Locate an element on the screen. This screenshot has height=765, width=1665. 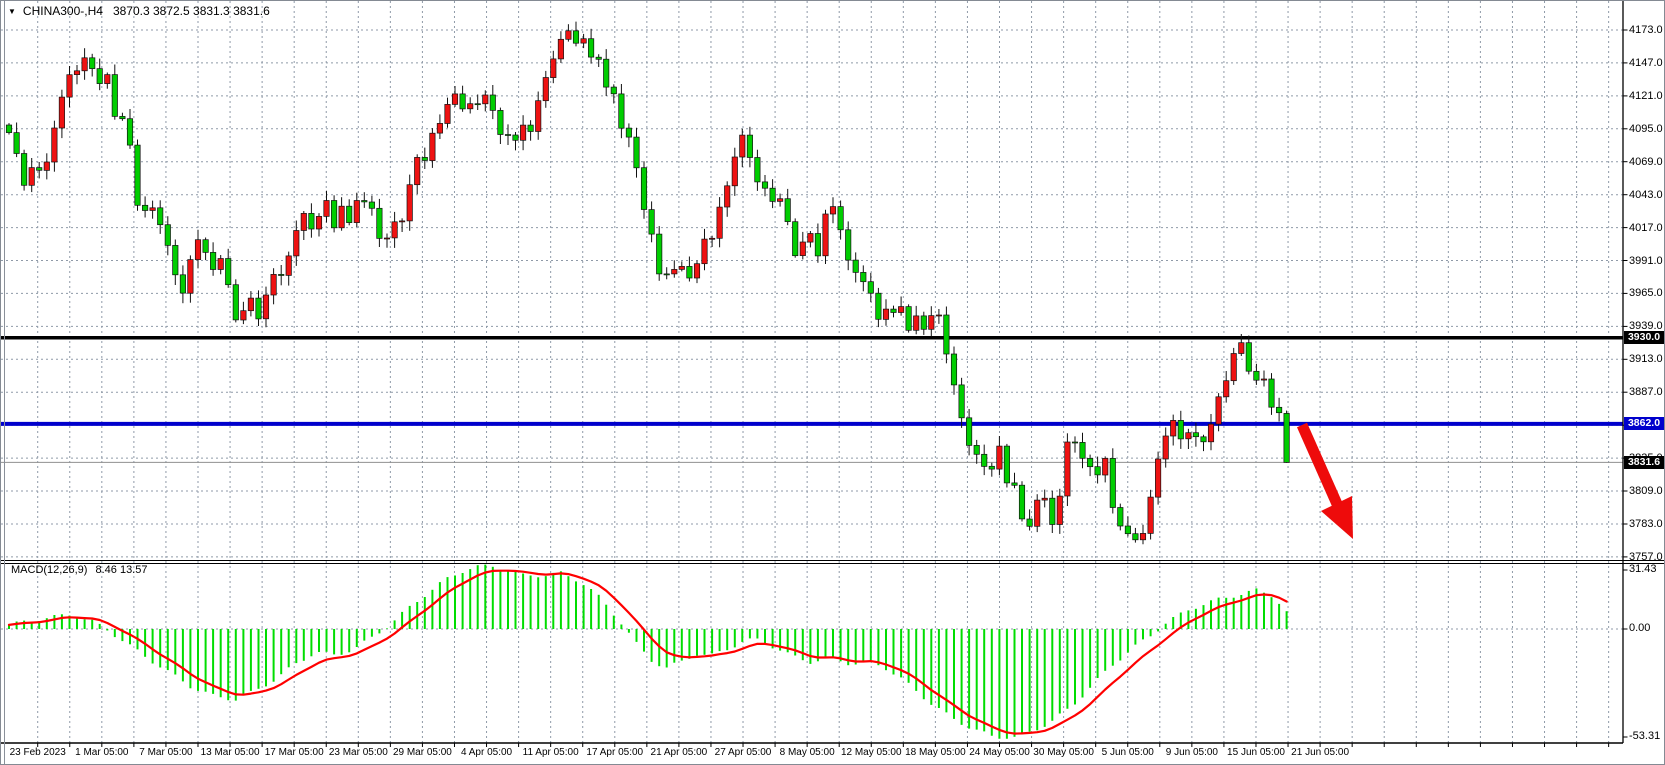
trend-arrow is located at coordinates (1324, 480).